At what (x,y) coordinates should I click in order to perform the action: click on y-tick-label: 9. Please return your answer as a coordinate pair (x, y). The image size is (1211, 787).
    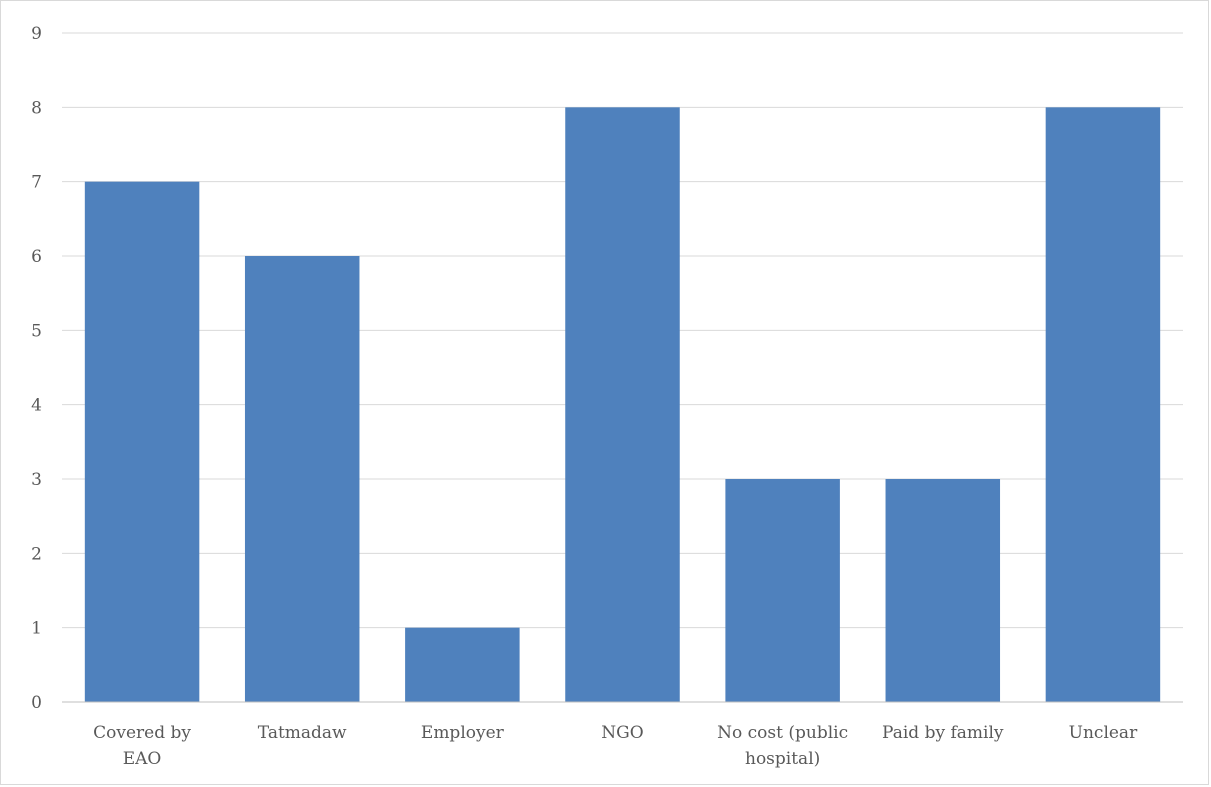
    Looking at the image, I should click on (36, 34).